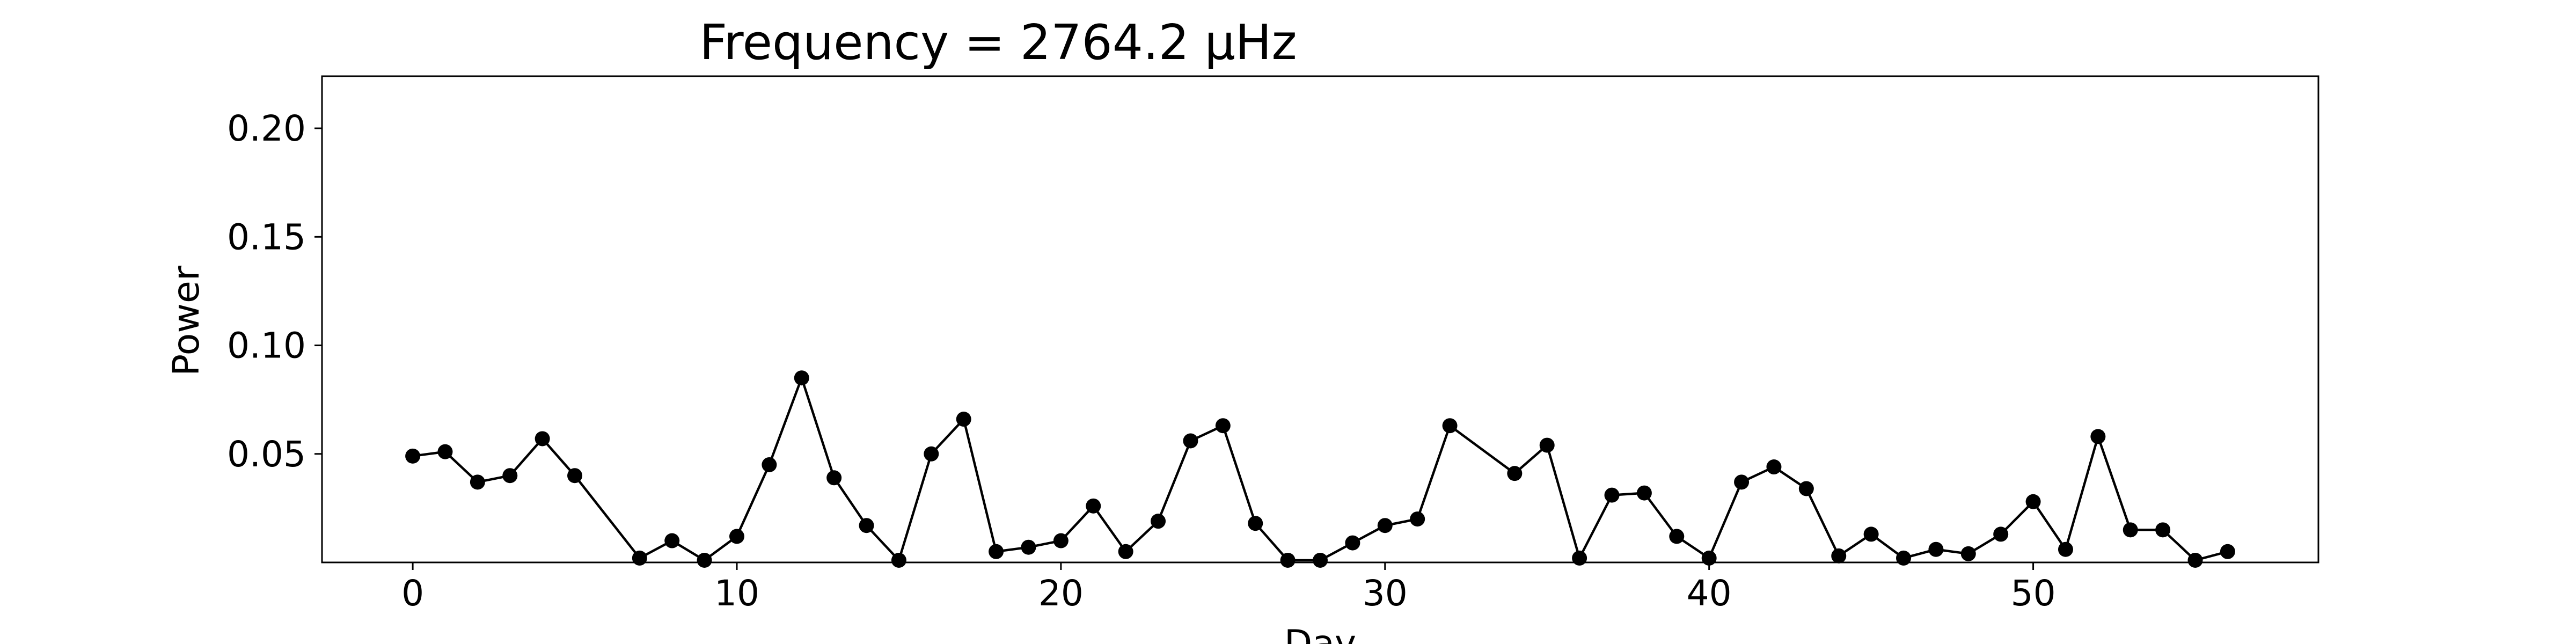 The height and width of the screenshot is (644, 2576). I want to click on x-tick-label: 0, so click(412, 593).